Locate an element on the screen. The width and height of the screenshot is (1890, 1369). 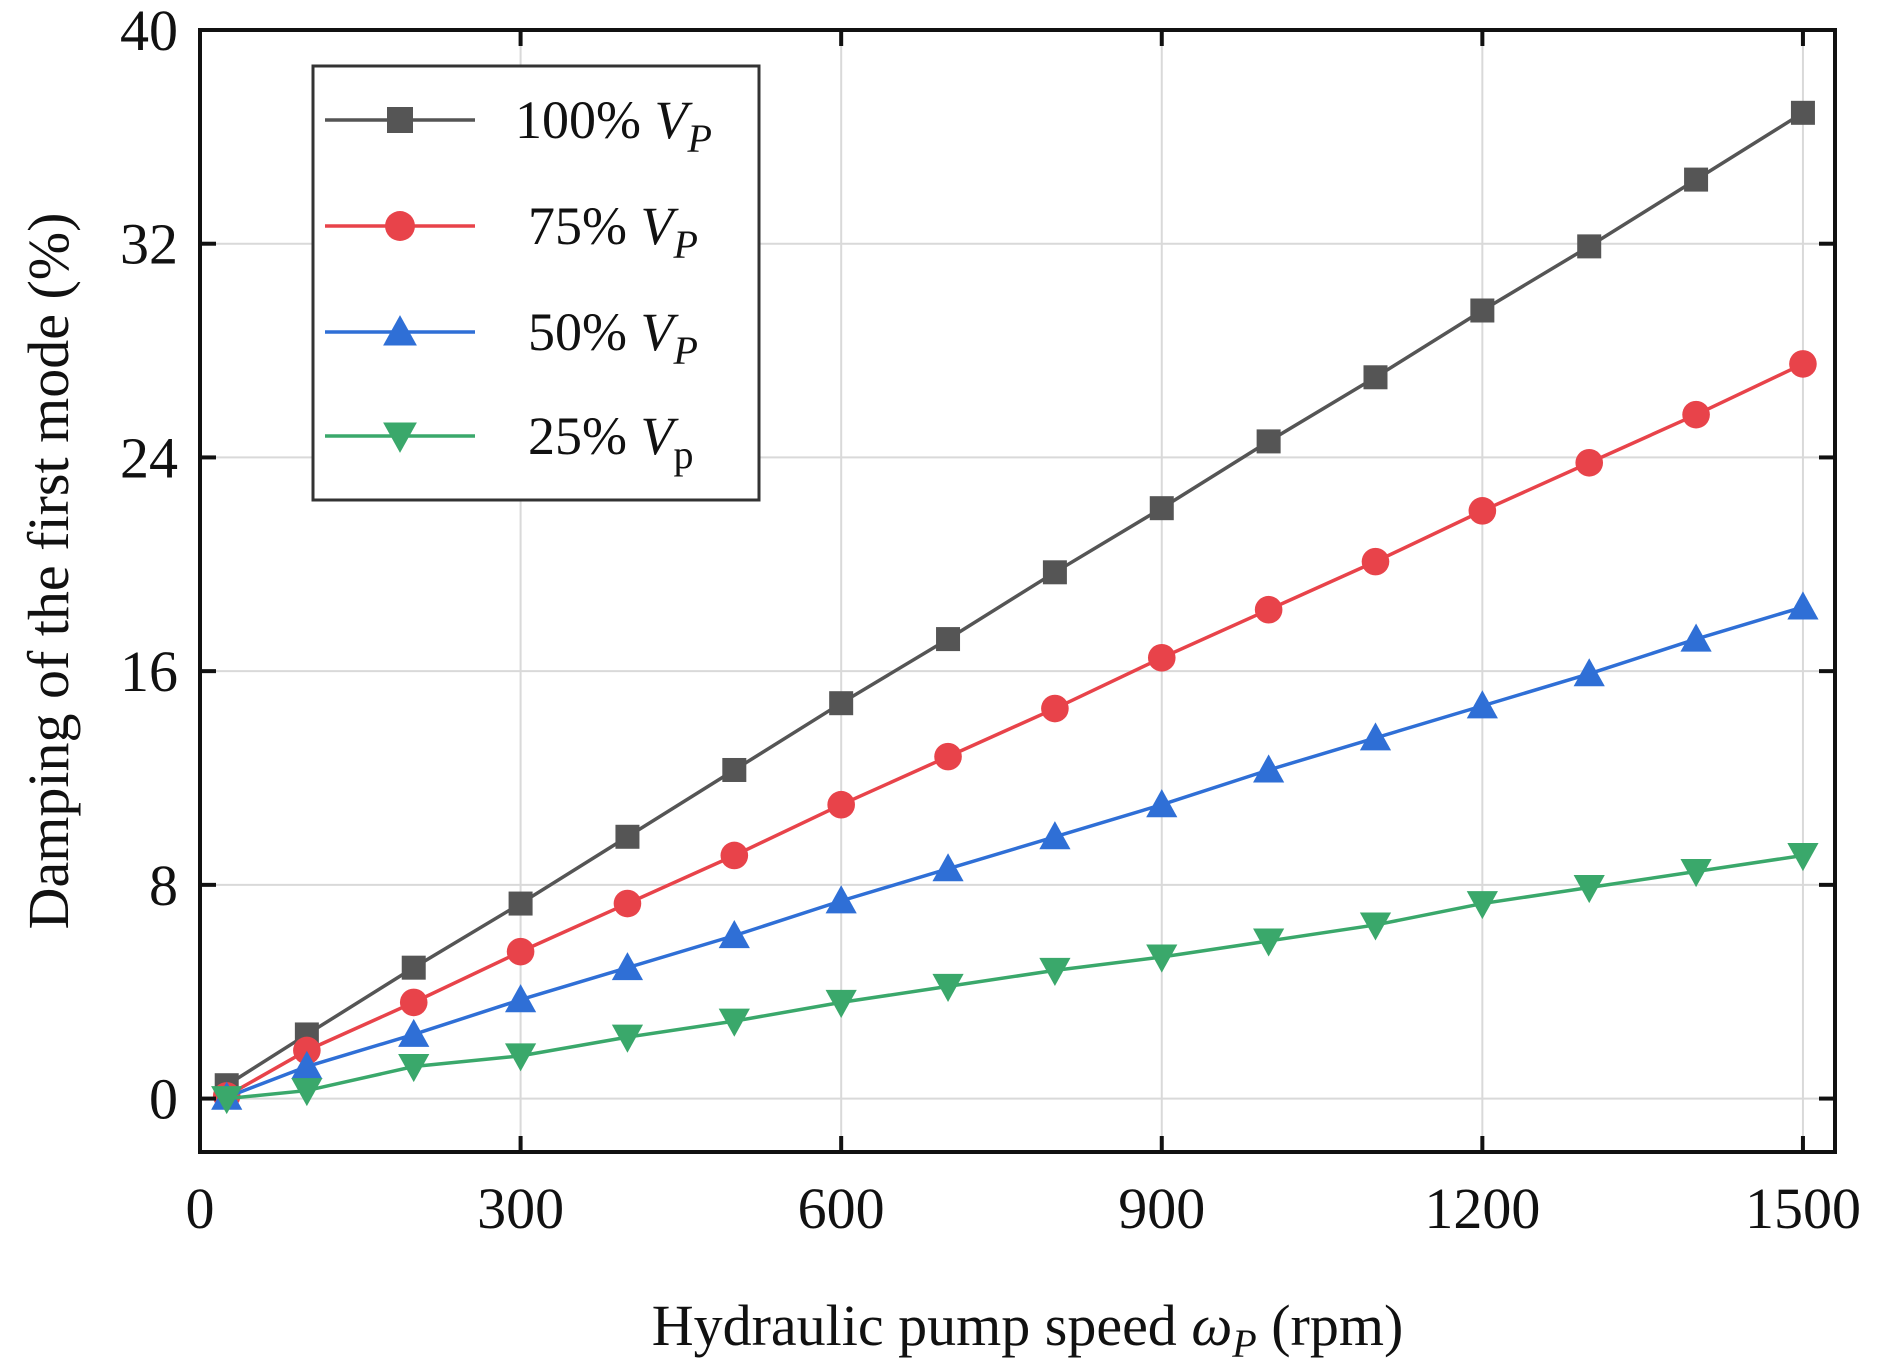
x-axis-title-symbol: ω is located at coordinates (1211, 1325).